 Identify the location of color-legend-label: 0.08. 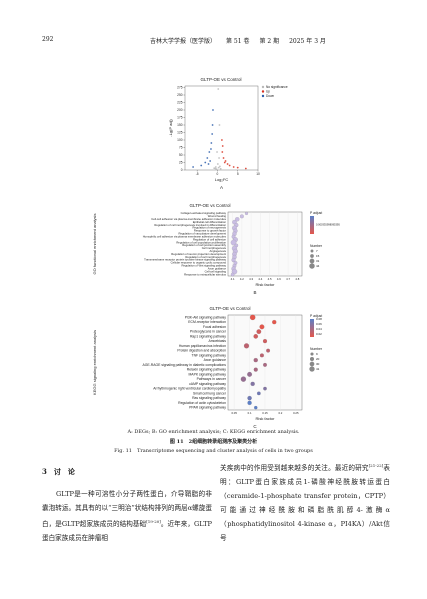
(319, 319).